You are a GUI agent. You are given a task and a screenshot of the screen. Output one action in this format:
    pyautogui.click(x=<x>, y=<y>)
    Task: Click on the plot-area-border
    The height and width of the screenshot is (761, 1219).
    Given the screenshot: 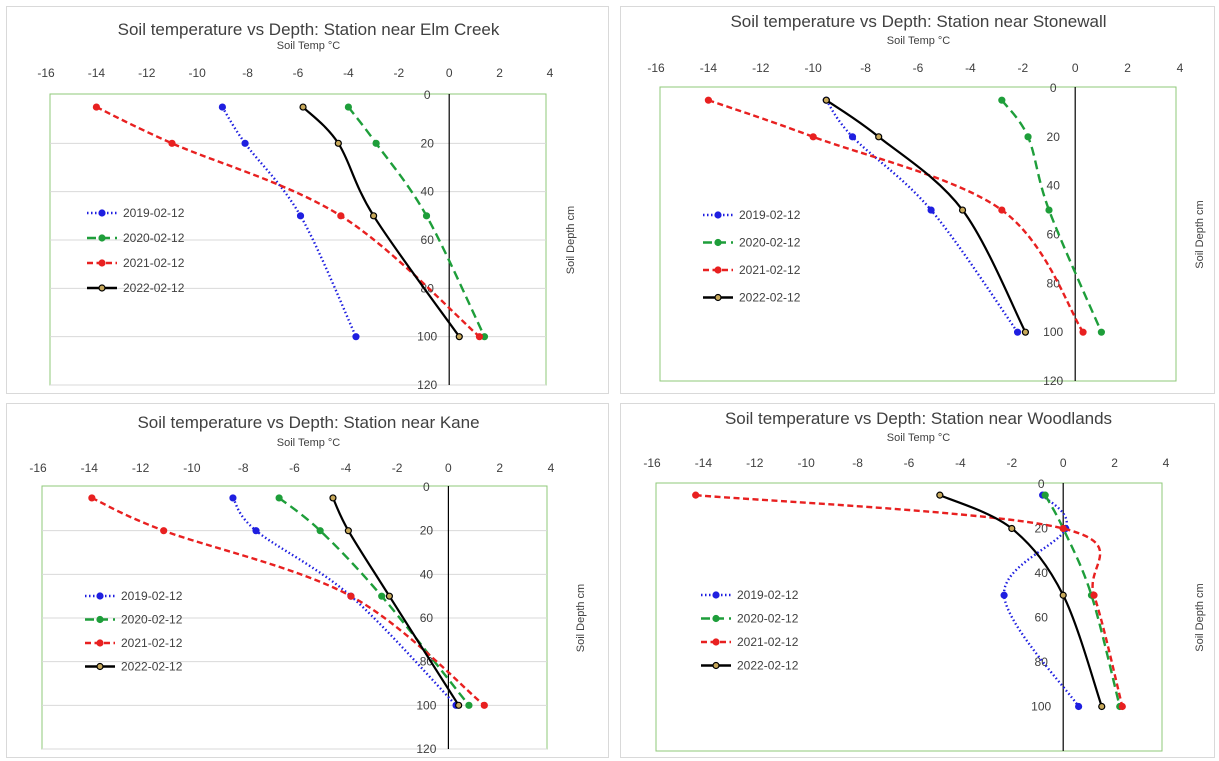 What is the action you would take?
    pyautogui.click(x=909, y=617)
    